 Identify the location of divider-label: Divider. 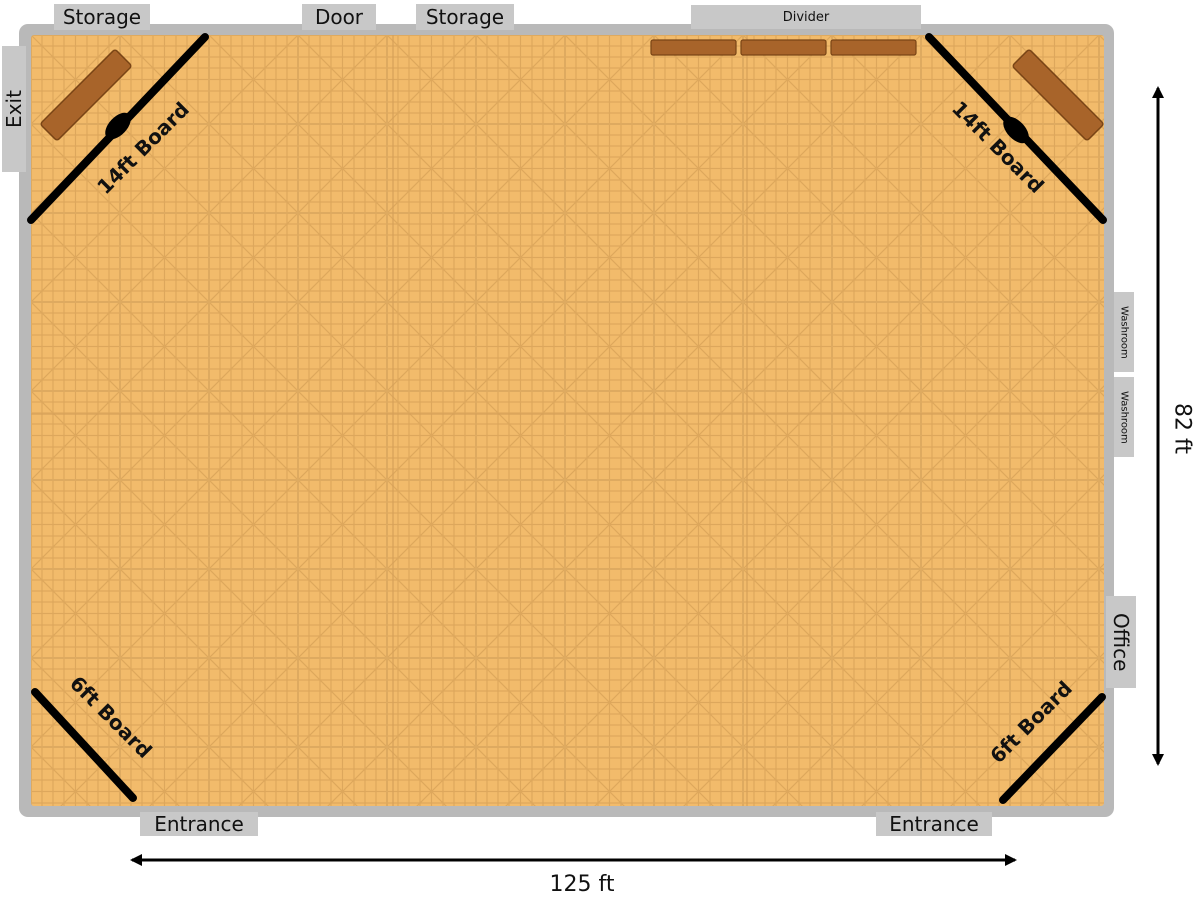
(806, 17).